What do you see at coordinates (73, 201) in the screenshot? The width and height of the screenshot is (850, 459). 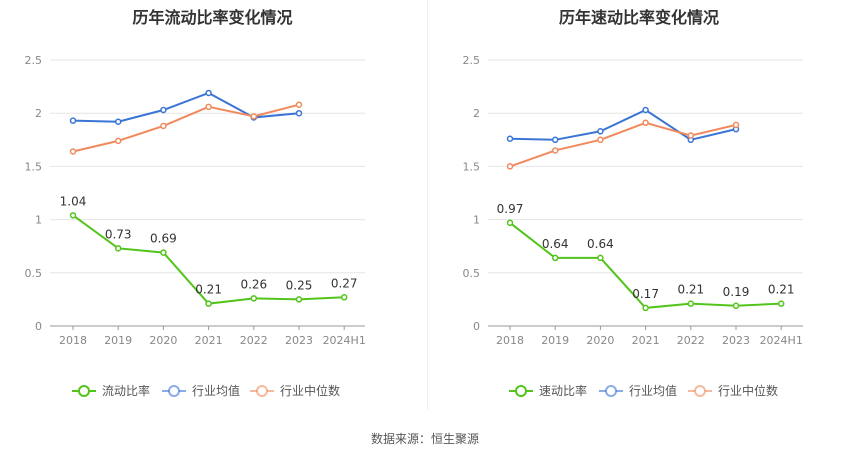 I see `data-label: 1.04` at bounding box center [73, 201].